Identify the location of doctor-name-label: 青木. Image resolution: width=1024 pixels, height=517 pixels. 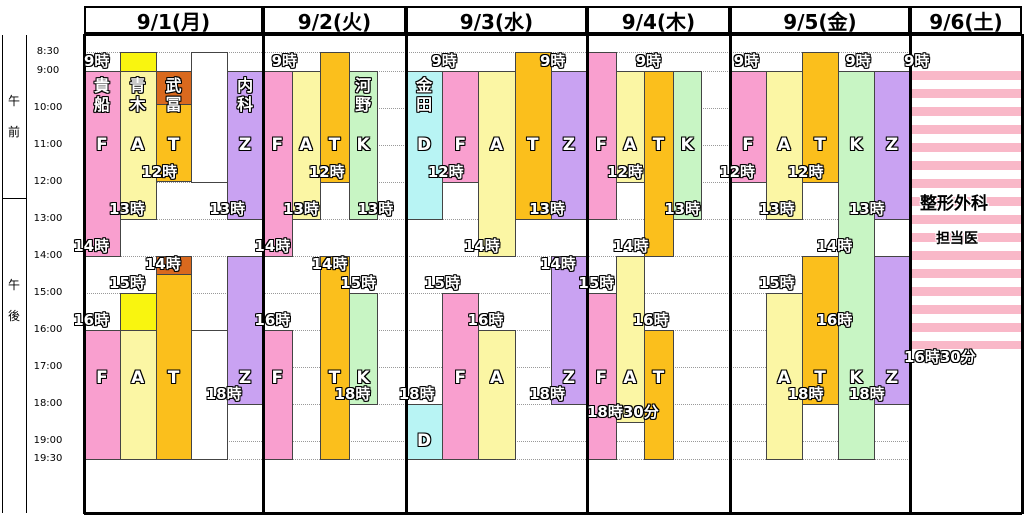
(137, 94).